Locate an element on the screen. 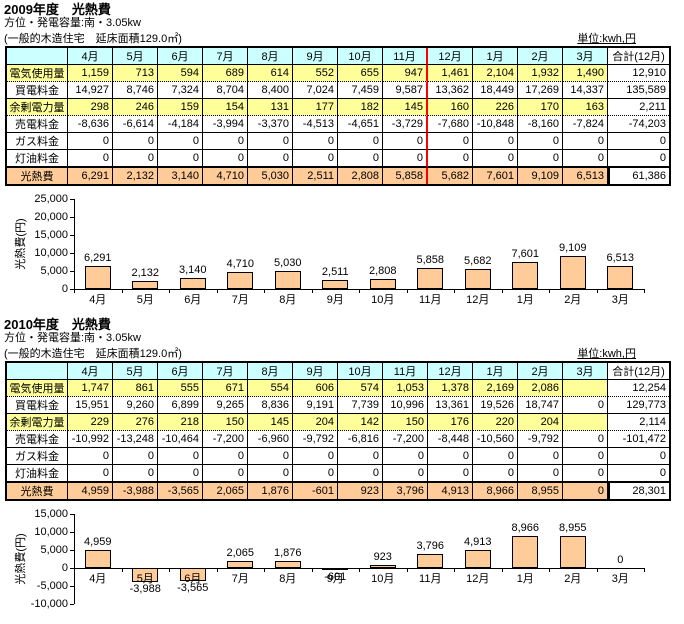 This screenshot has height=624, width=684. table-cell: 6,291 is located at coordinates (90, 176).